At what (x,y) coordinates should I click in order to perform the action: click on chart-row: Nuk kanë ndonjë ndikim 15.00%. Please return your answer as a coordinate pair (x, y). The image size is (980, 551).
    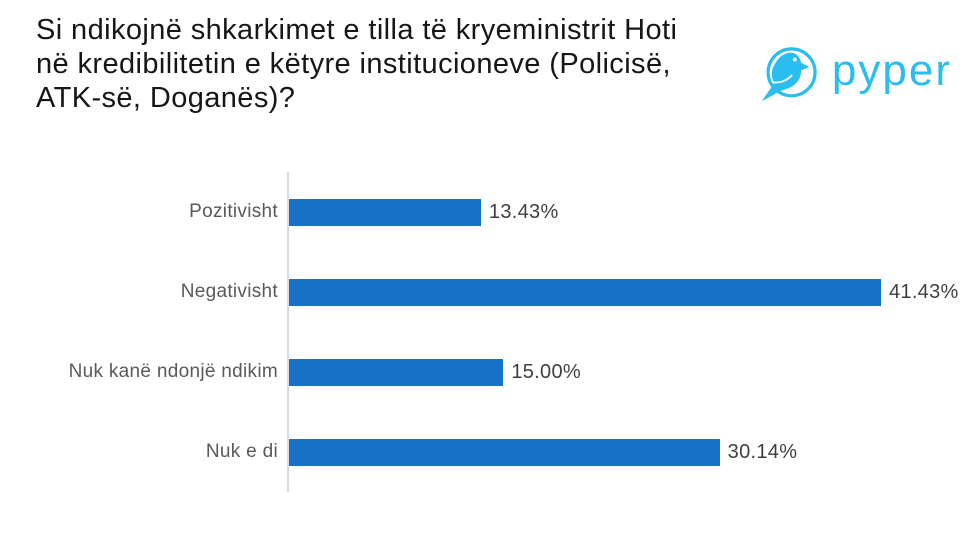
    Looking at the image, I should click on (500, 372).